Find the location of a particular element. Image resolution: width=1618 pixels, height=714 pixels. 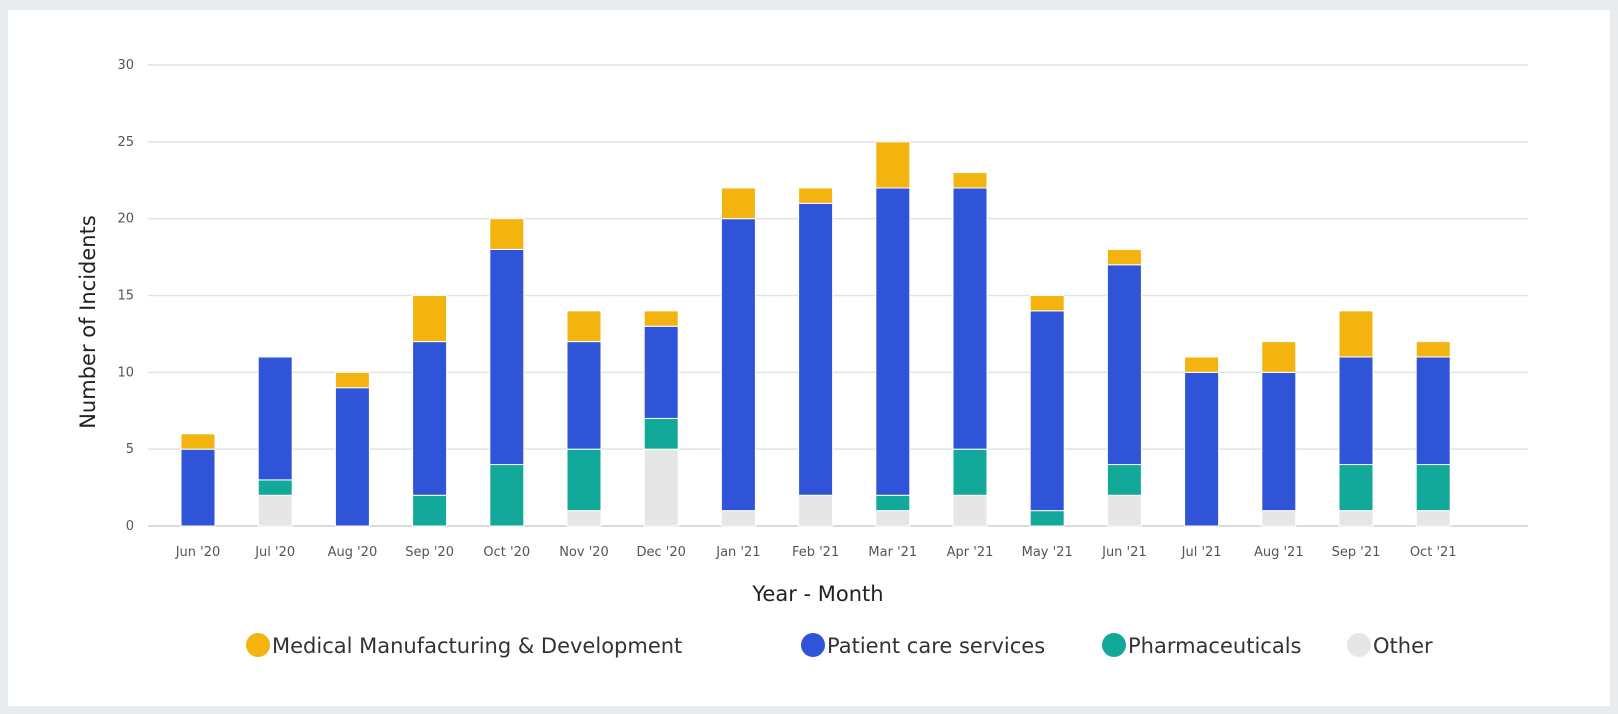

x-tick-label: Jan '21 is located at coordinates (737, 552).